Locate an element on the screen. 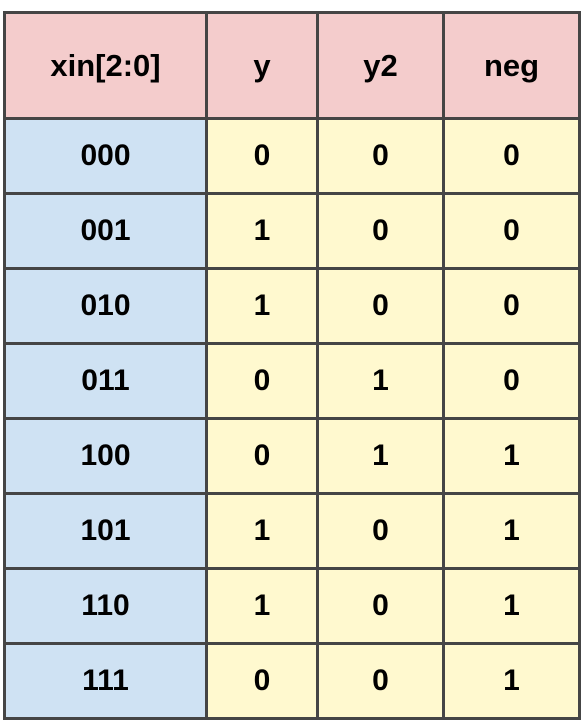  header-y: y is located at coordinates (262, 65).